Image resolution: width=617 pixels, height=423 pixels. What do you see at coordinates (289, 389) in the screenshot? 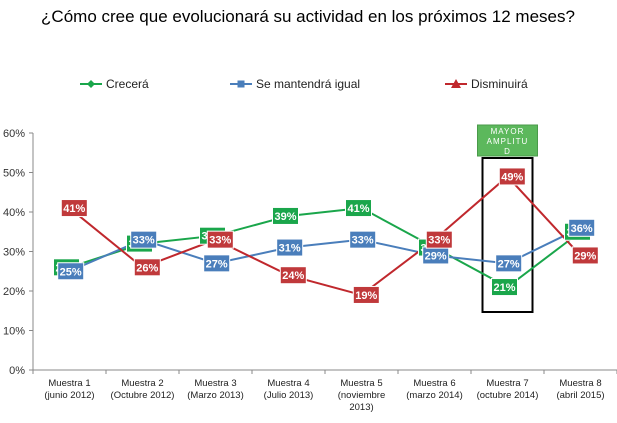
I see `x-tick-label: Muestra 4 (Julio 2013)` at bounding box center [289, 389].